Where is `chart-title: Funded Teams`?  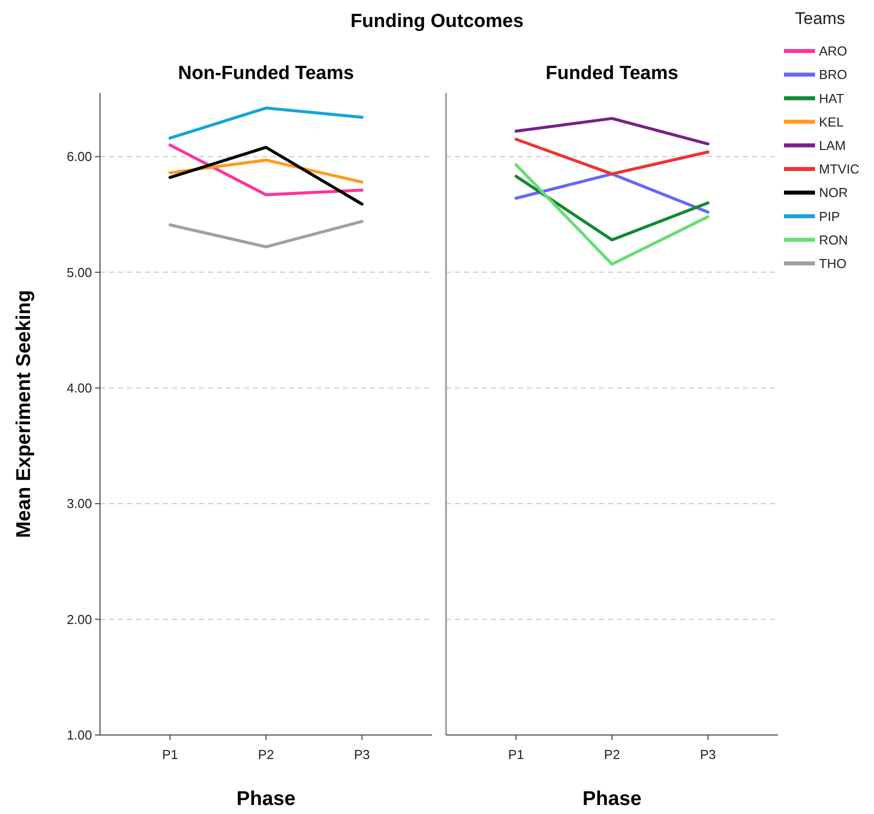
chart-title: Funded Teams is located at coordinates (612, 73).